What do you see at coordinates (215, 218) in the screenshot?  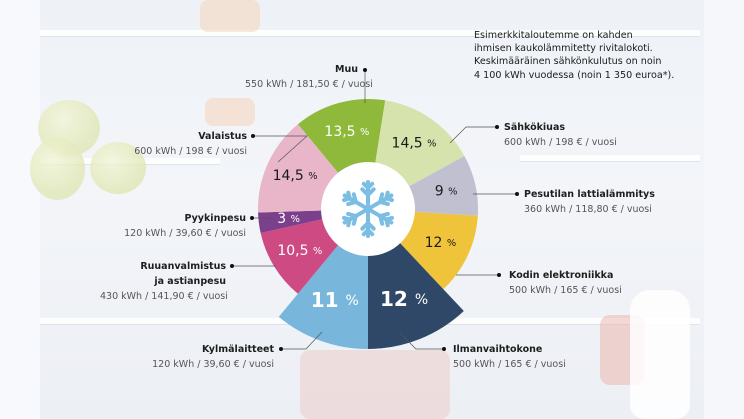 I see `label-name: Pyykinpesu` at bounding box center [215, 218].